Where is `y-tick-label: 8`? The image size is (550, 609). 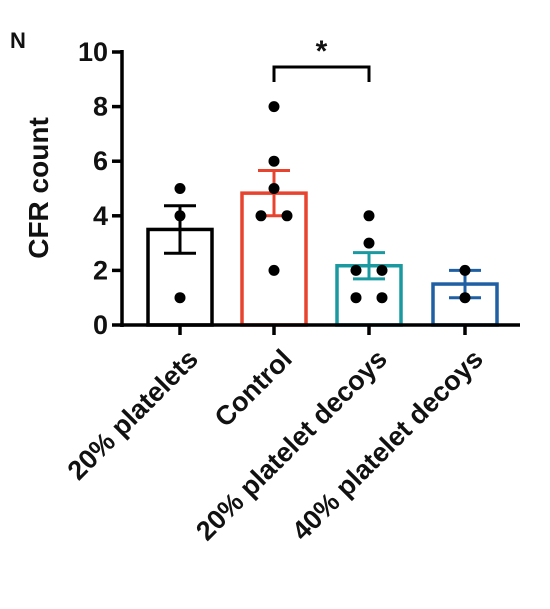 y-tick-label: 8 is located at coordinates (100, 107).